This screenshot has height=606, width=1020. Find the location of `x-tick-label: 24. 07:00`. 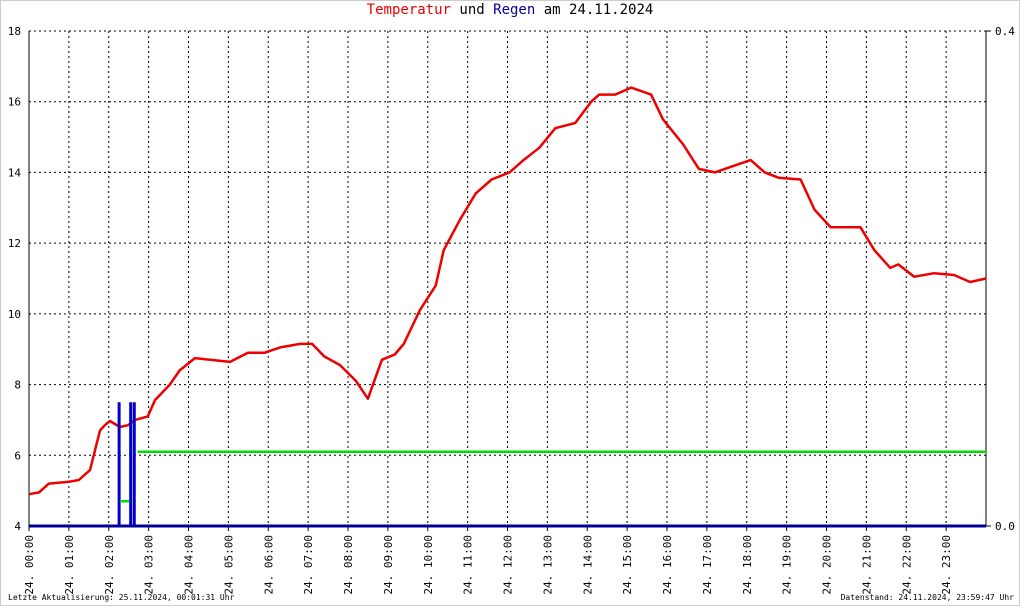

x-tick-label: 24. 07:00 is located at coordinates (308, 565).